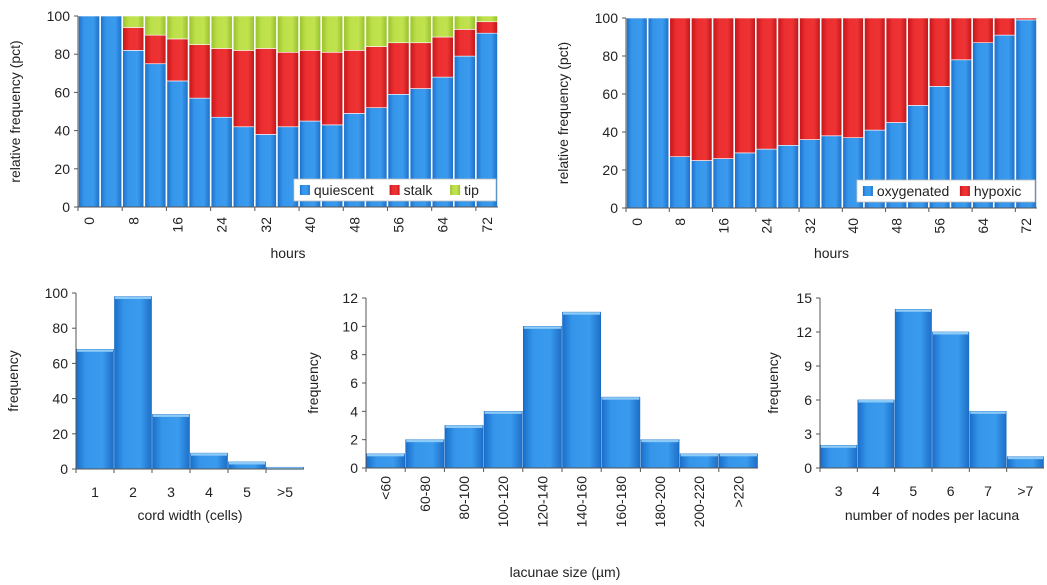 Image resolution: width=1047 pixels, height=585 pixels. Describe the element at coordinates (940, 226) in the screenshot. I see `x-tick-label-B: 56` at that location.